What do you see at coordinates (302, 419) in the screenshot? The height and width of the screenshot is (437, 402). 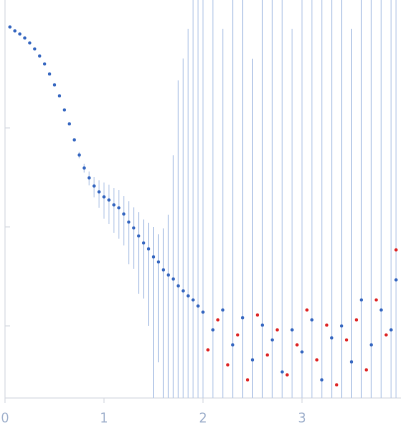 I see `x-tick-label: 3` at bounding box center [302, 419].